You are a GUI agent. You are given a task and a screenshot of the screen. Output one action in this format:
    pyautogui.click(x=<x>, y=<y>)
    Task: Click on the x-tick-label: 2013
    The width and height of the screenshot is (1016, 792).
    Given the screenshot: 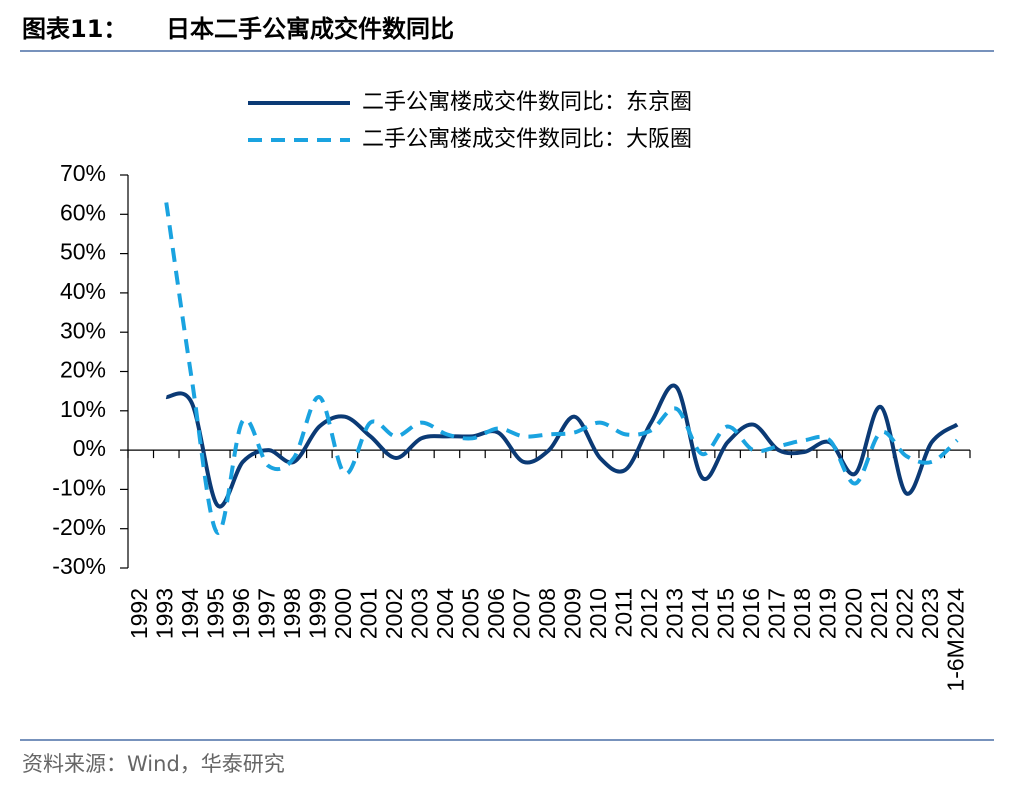 What is the action you would take?
    pyautogui.click(x=675, y=613)
    